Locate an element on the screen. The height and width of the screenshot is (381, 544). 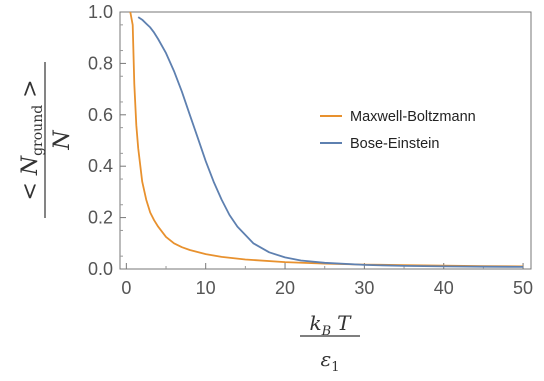
y-ticks: 0.0 0.2 0.4 0.6 0.8 1.0 is located at coordinates (107, 140).